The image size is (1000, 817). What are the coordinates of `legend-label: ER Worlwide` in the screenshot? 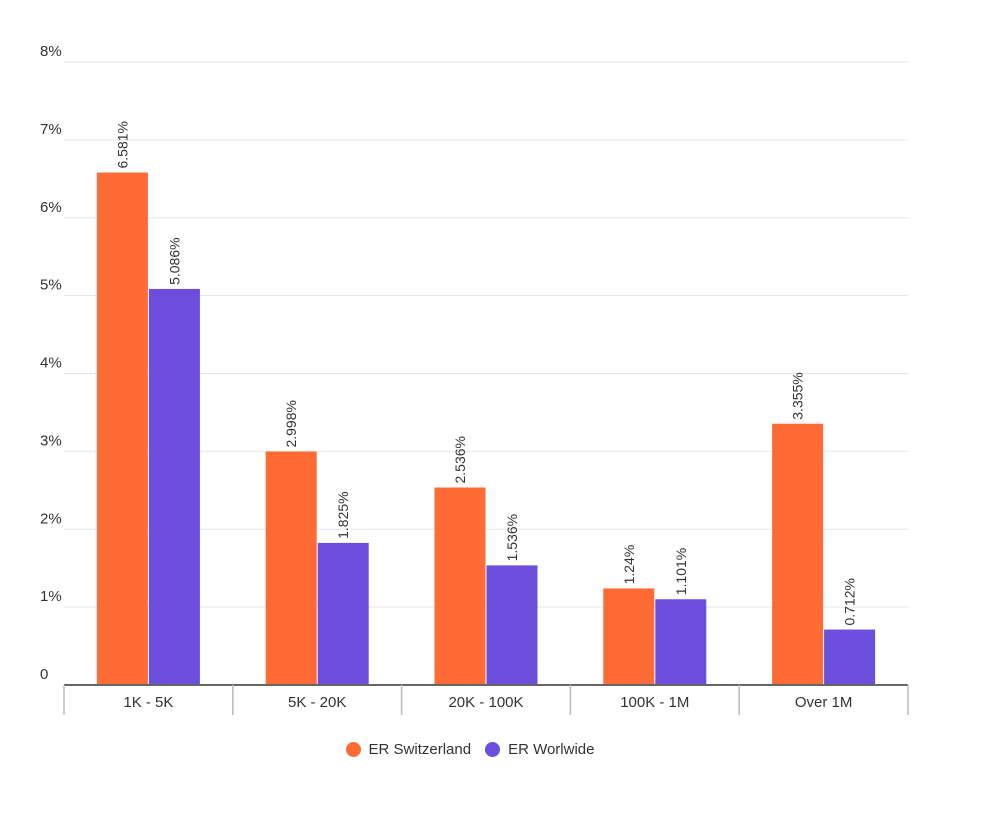 It's located at (551, 749).